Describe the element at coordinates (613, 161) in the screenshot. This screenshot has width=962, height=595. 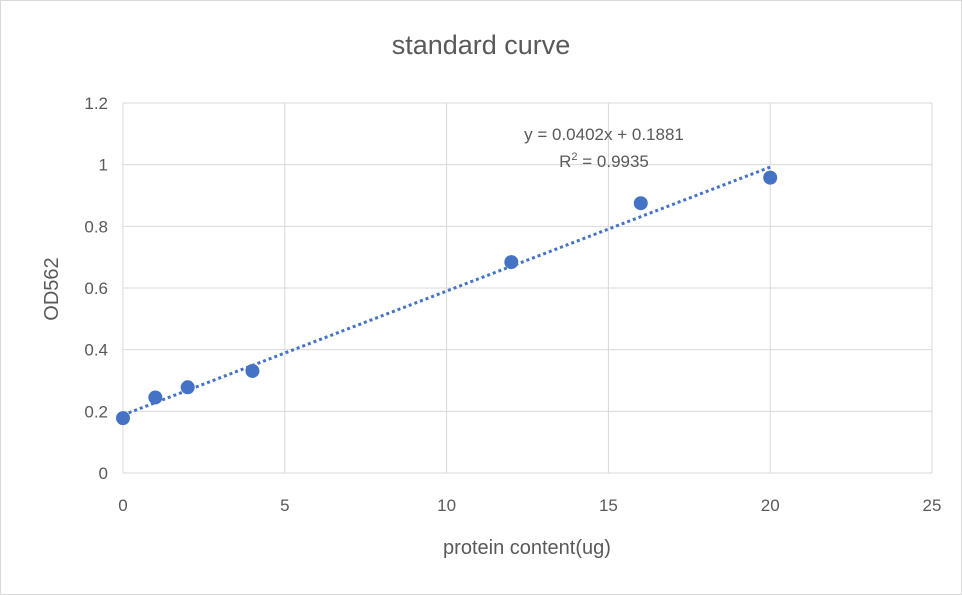
I see `r-squared-value: = 0.9935` at that location.